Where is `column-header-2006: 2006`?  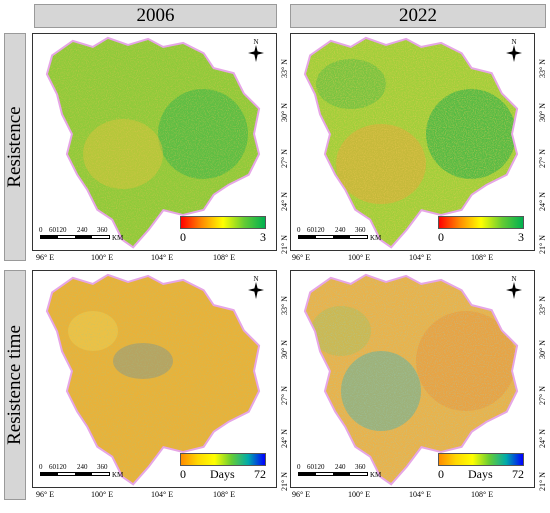 column-header-2006: 2006 is located at coordinates (155, 16).